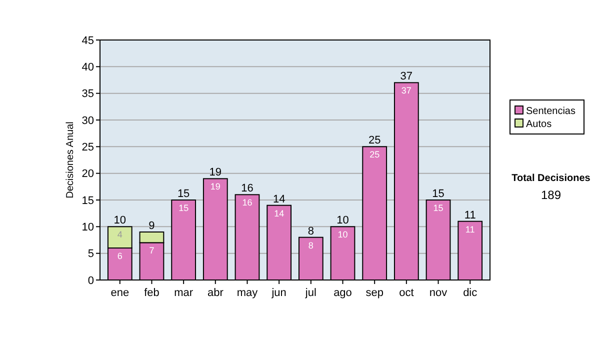 This screenshot has height=340, width=600. I want to click on x-tick-label: jun, so click(278, 293).